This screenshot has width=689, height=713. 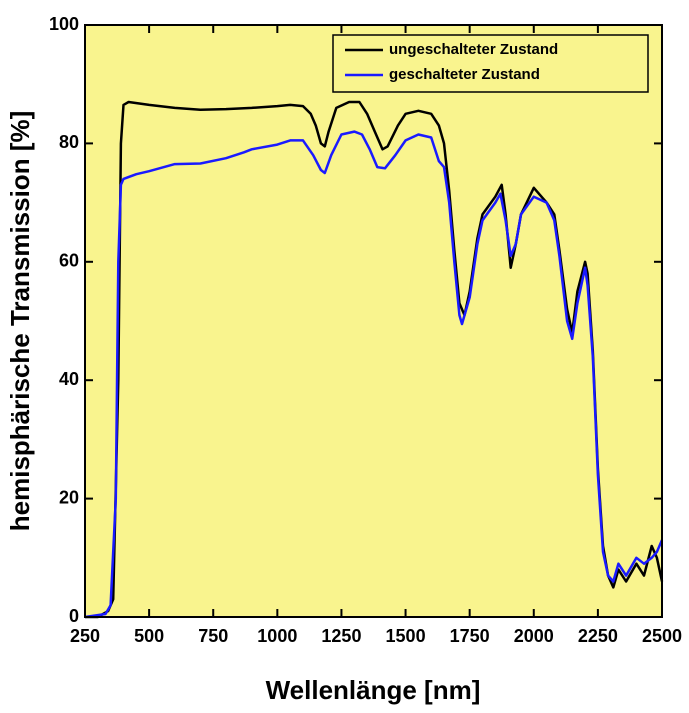 What do you see at coordinates (69, 497) in the screenshot?
I see `y-tick-label: 20` at bounding box center [69, 497].